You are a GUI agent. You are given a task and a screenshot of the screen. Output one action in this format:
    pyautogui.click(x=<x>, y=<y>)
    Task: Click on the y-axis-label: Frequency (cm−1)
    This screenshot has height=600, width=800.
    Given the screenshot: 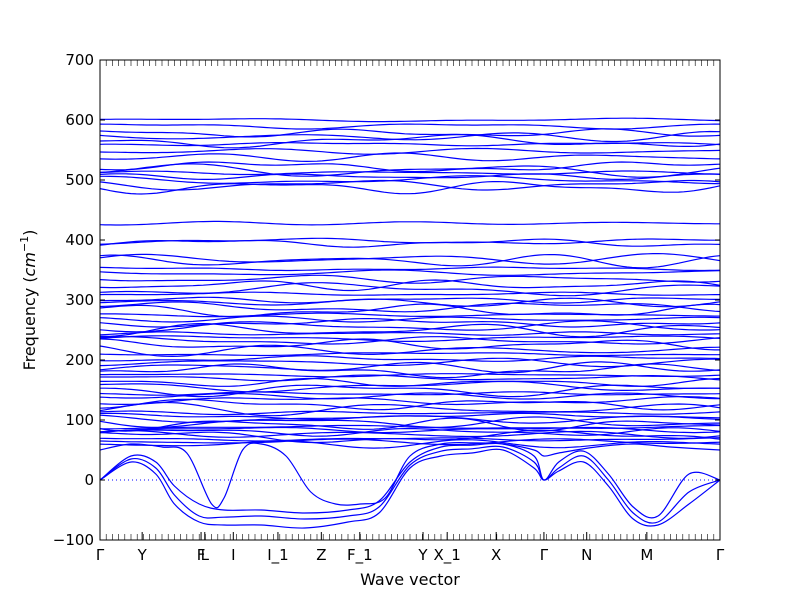 What is the action you would take?
    pyautogui.click(x=28, y=300)
    